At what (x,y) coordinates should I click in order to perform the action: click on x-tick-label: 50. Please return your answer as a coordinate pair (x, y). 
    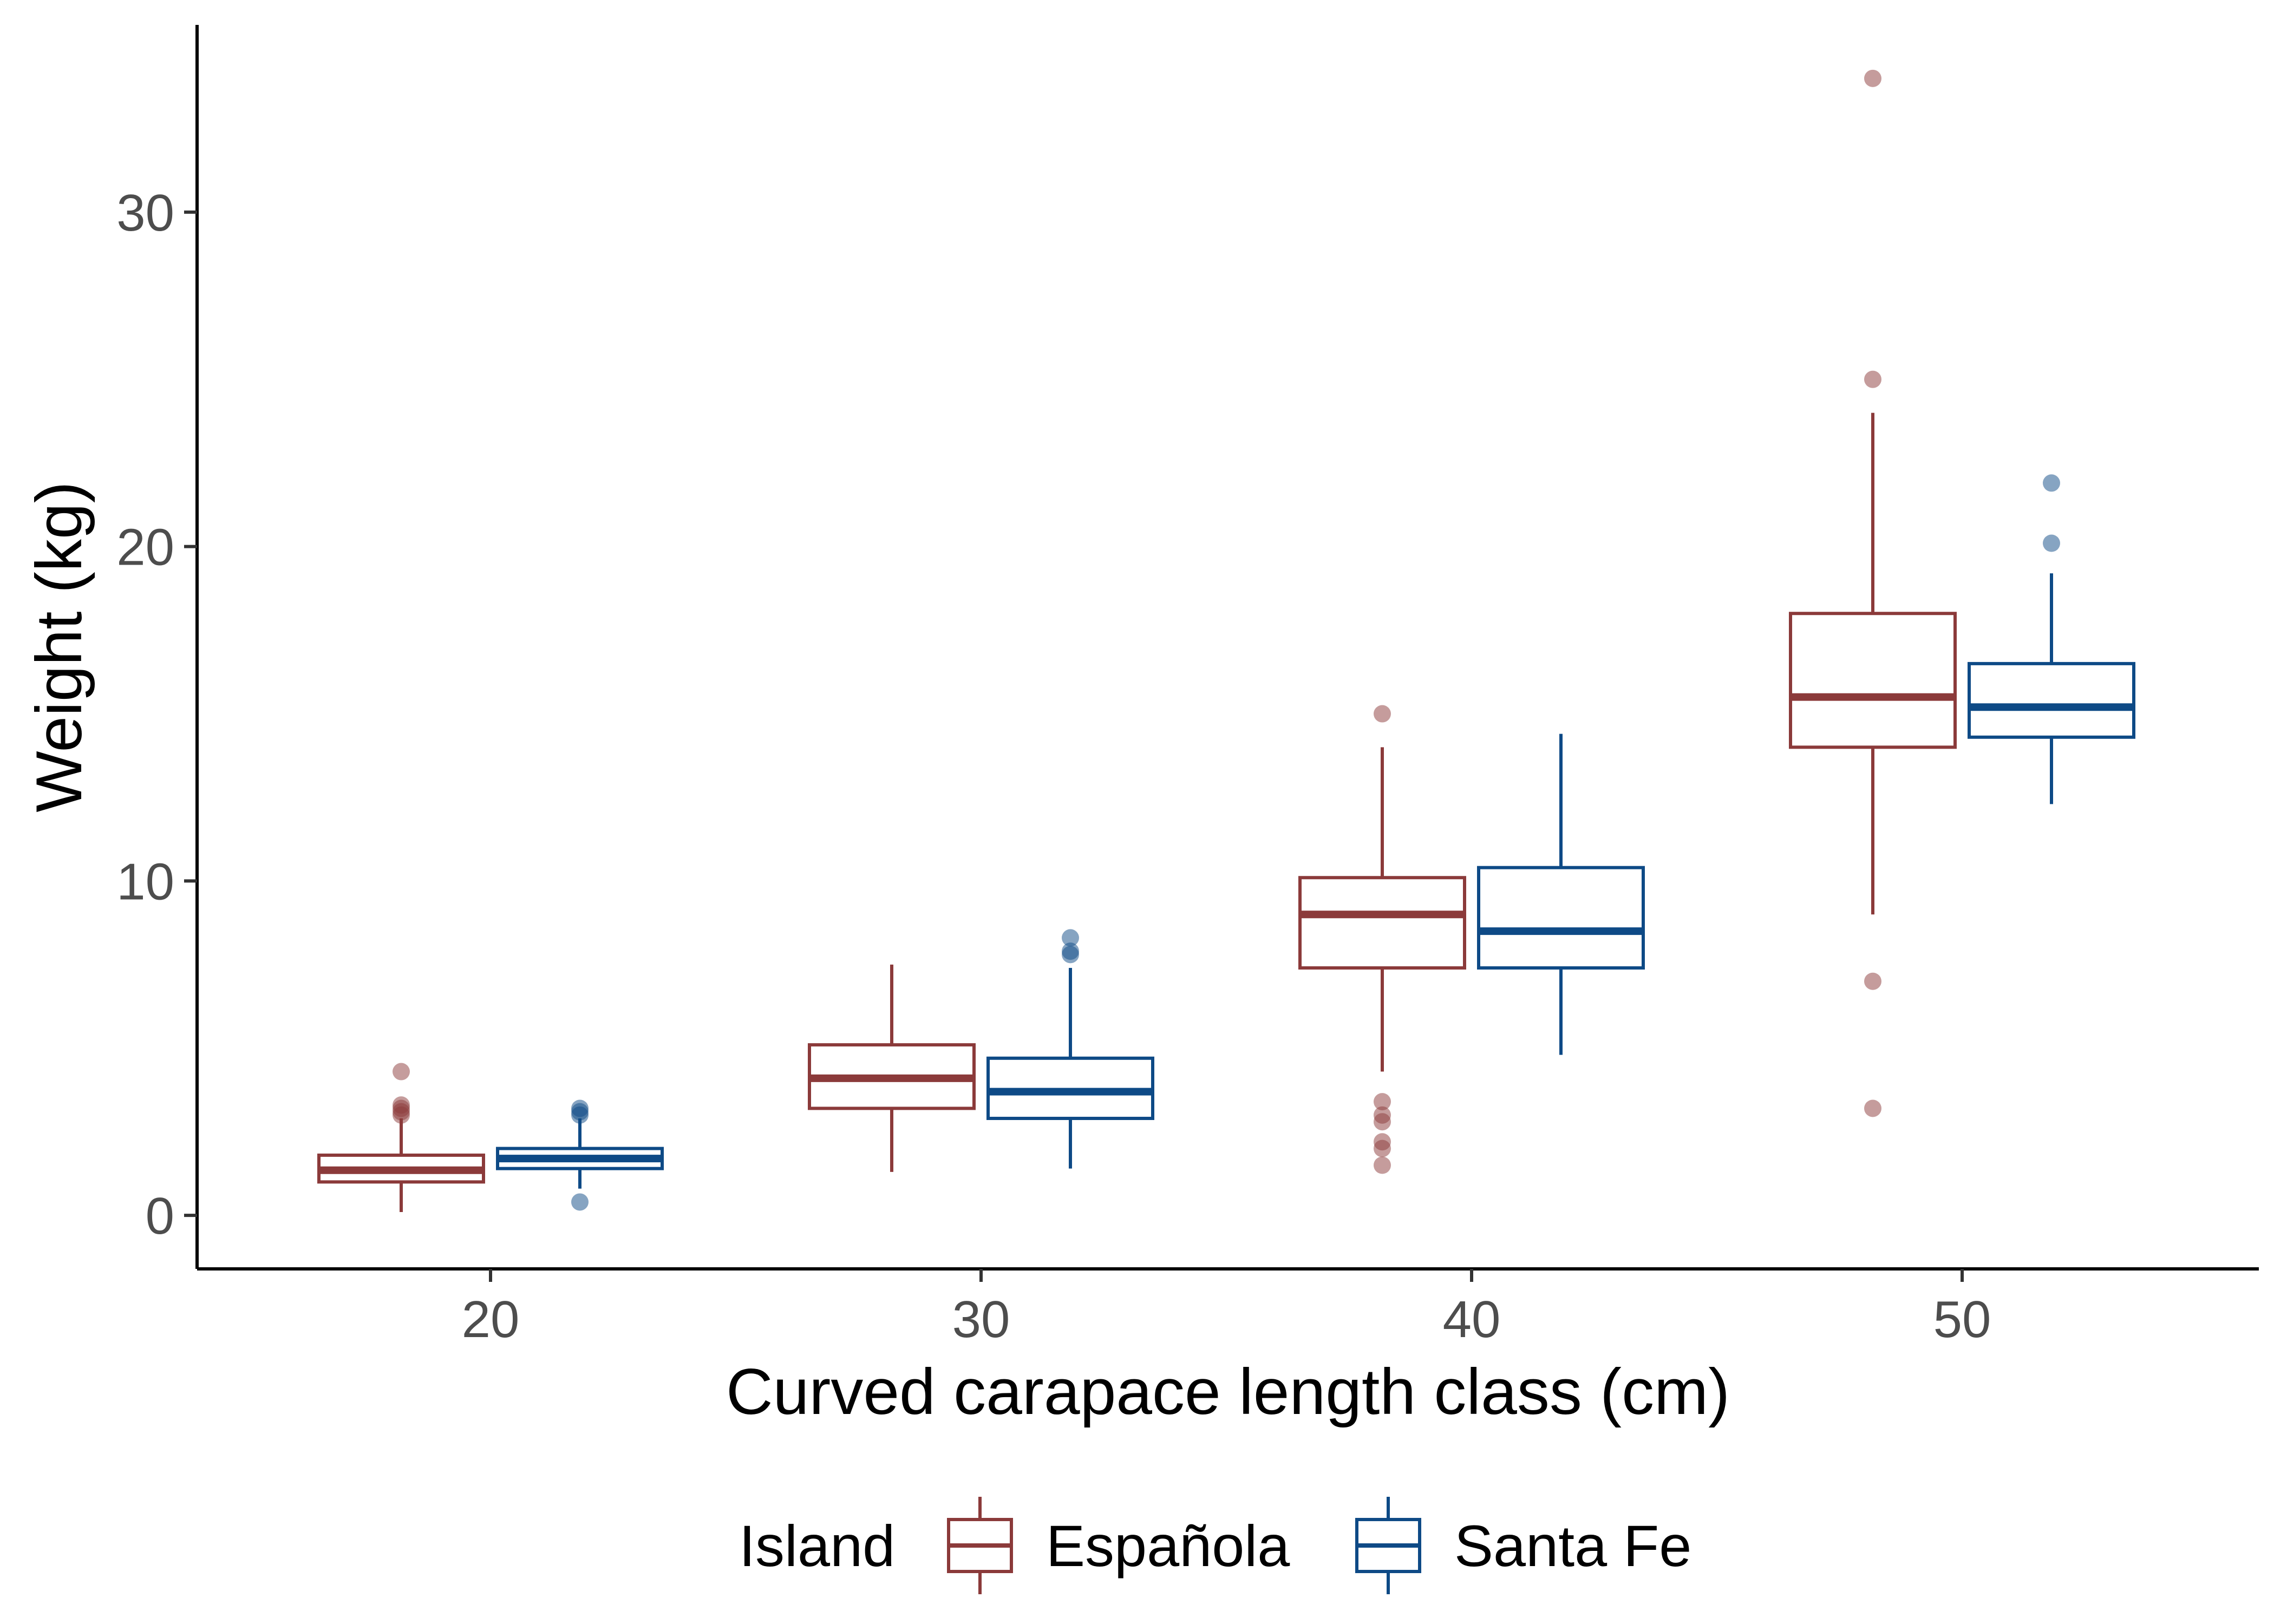
    Looking at the image, I should click on (1962, 1319).